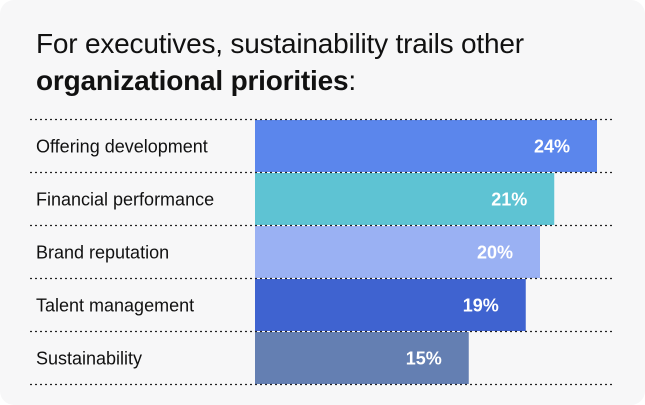  I want to click on chart-title-part2: :, so click(352, 80).